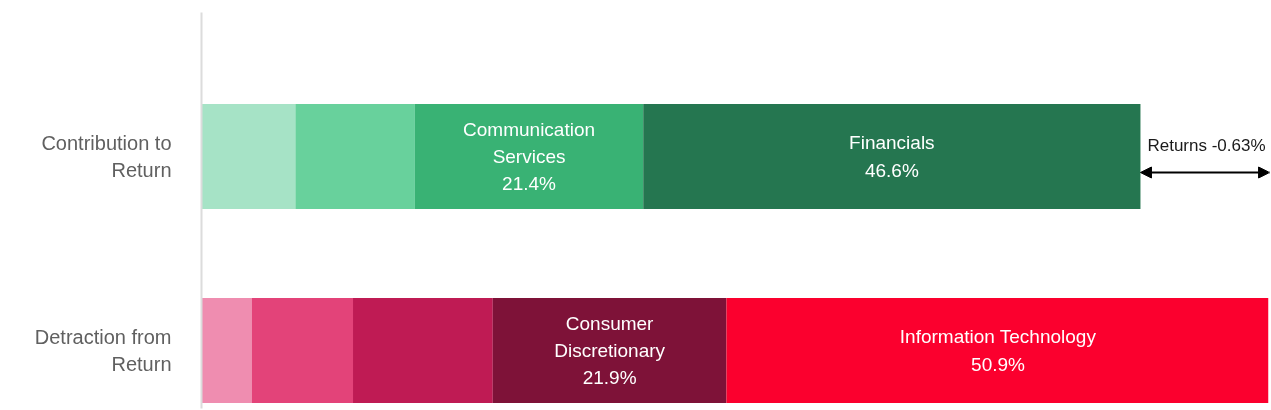 Image resolution: width=1271 pixels, height=410 pixels. Describe the element at coordinates (529, 142) in the screenshot. I see `series-label: Communication Services` at that location.